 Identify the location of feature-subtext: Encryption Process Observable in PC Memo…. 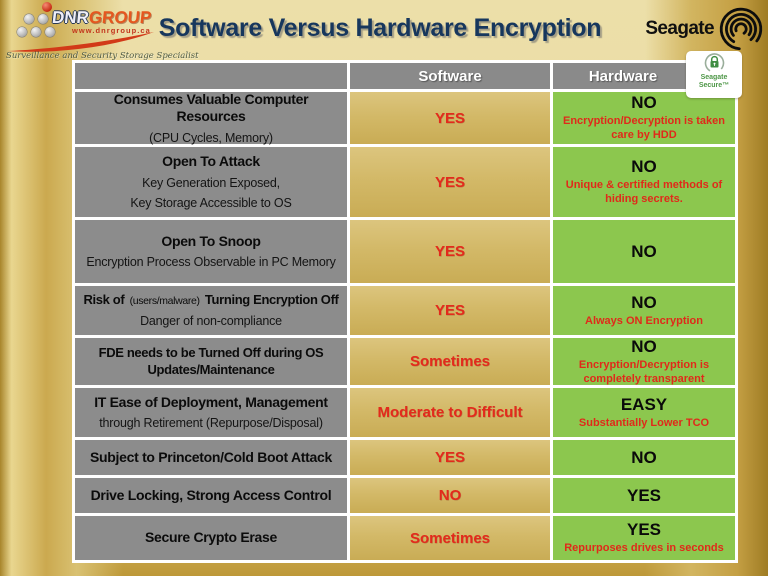
(211, 262).